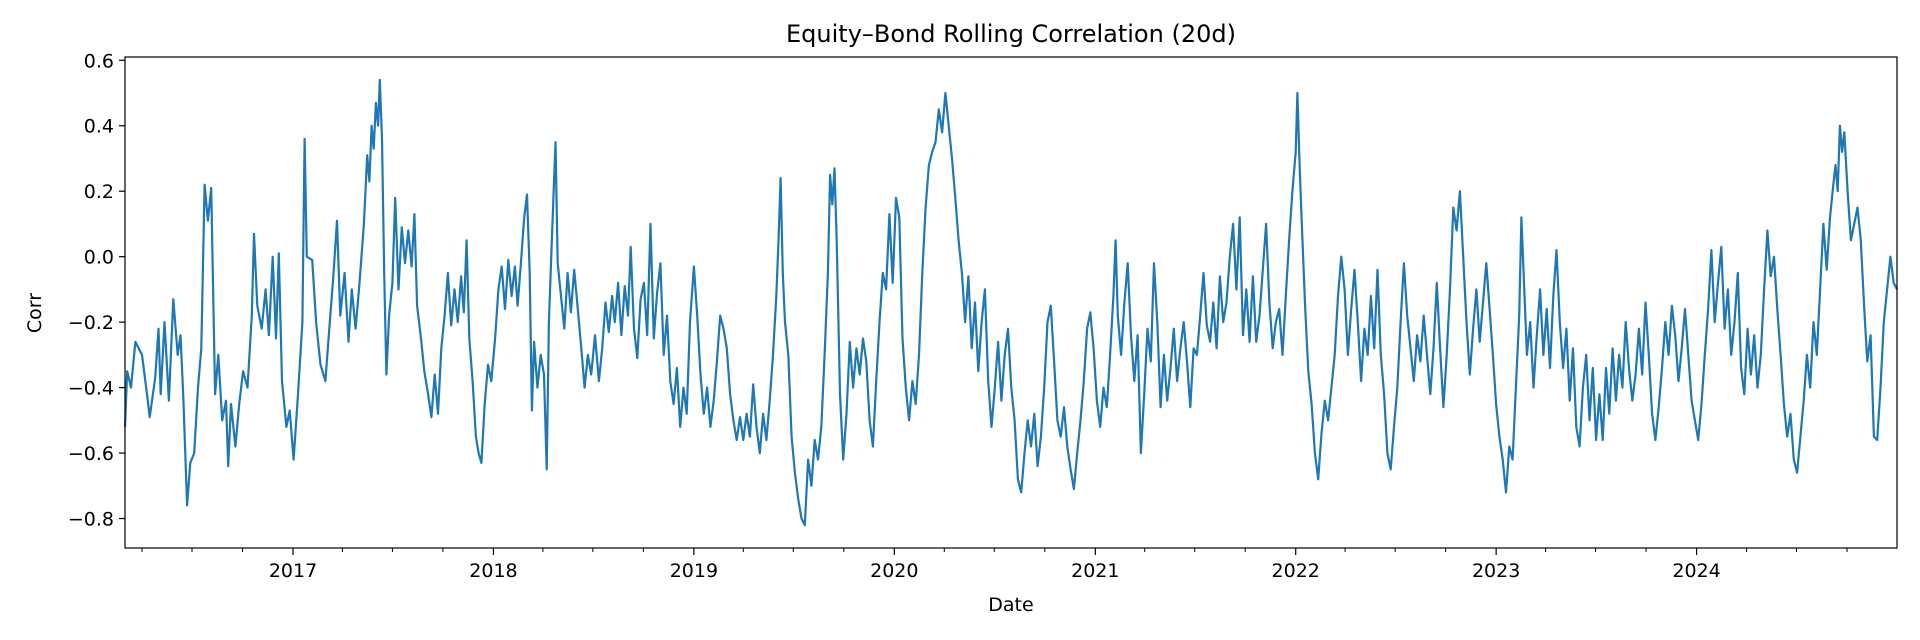  What do you see at coordinates (894, 571) in the screenshot?
I see `x-tick-label: 2020` at bounding box center [894, 571].